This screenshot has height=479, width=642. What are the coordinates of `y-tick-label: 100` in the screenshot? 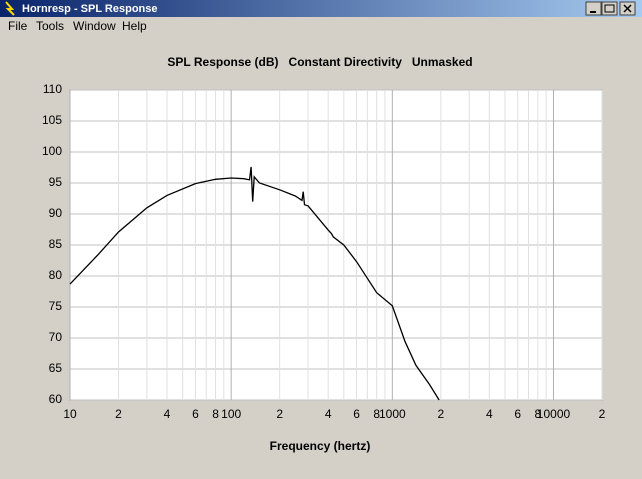 It's located at (52, 151).